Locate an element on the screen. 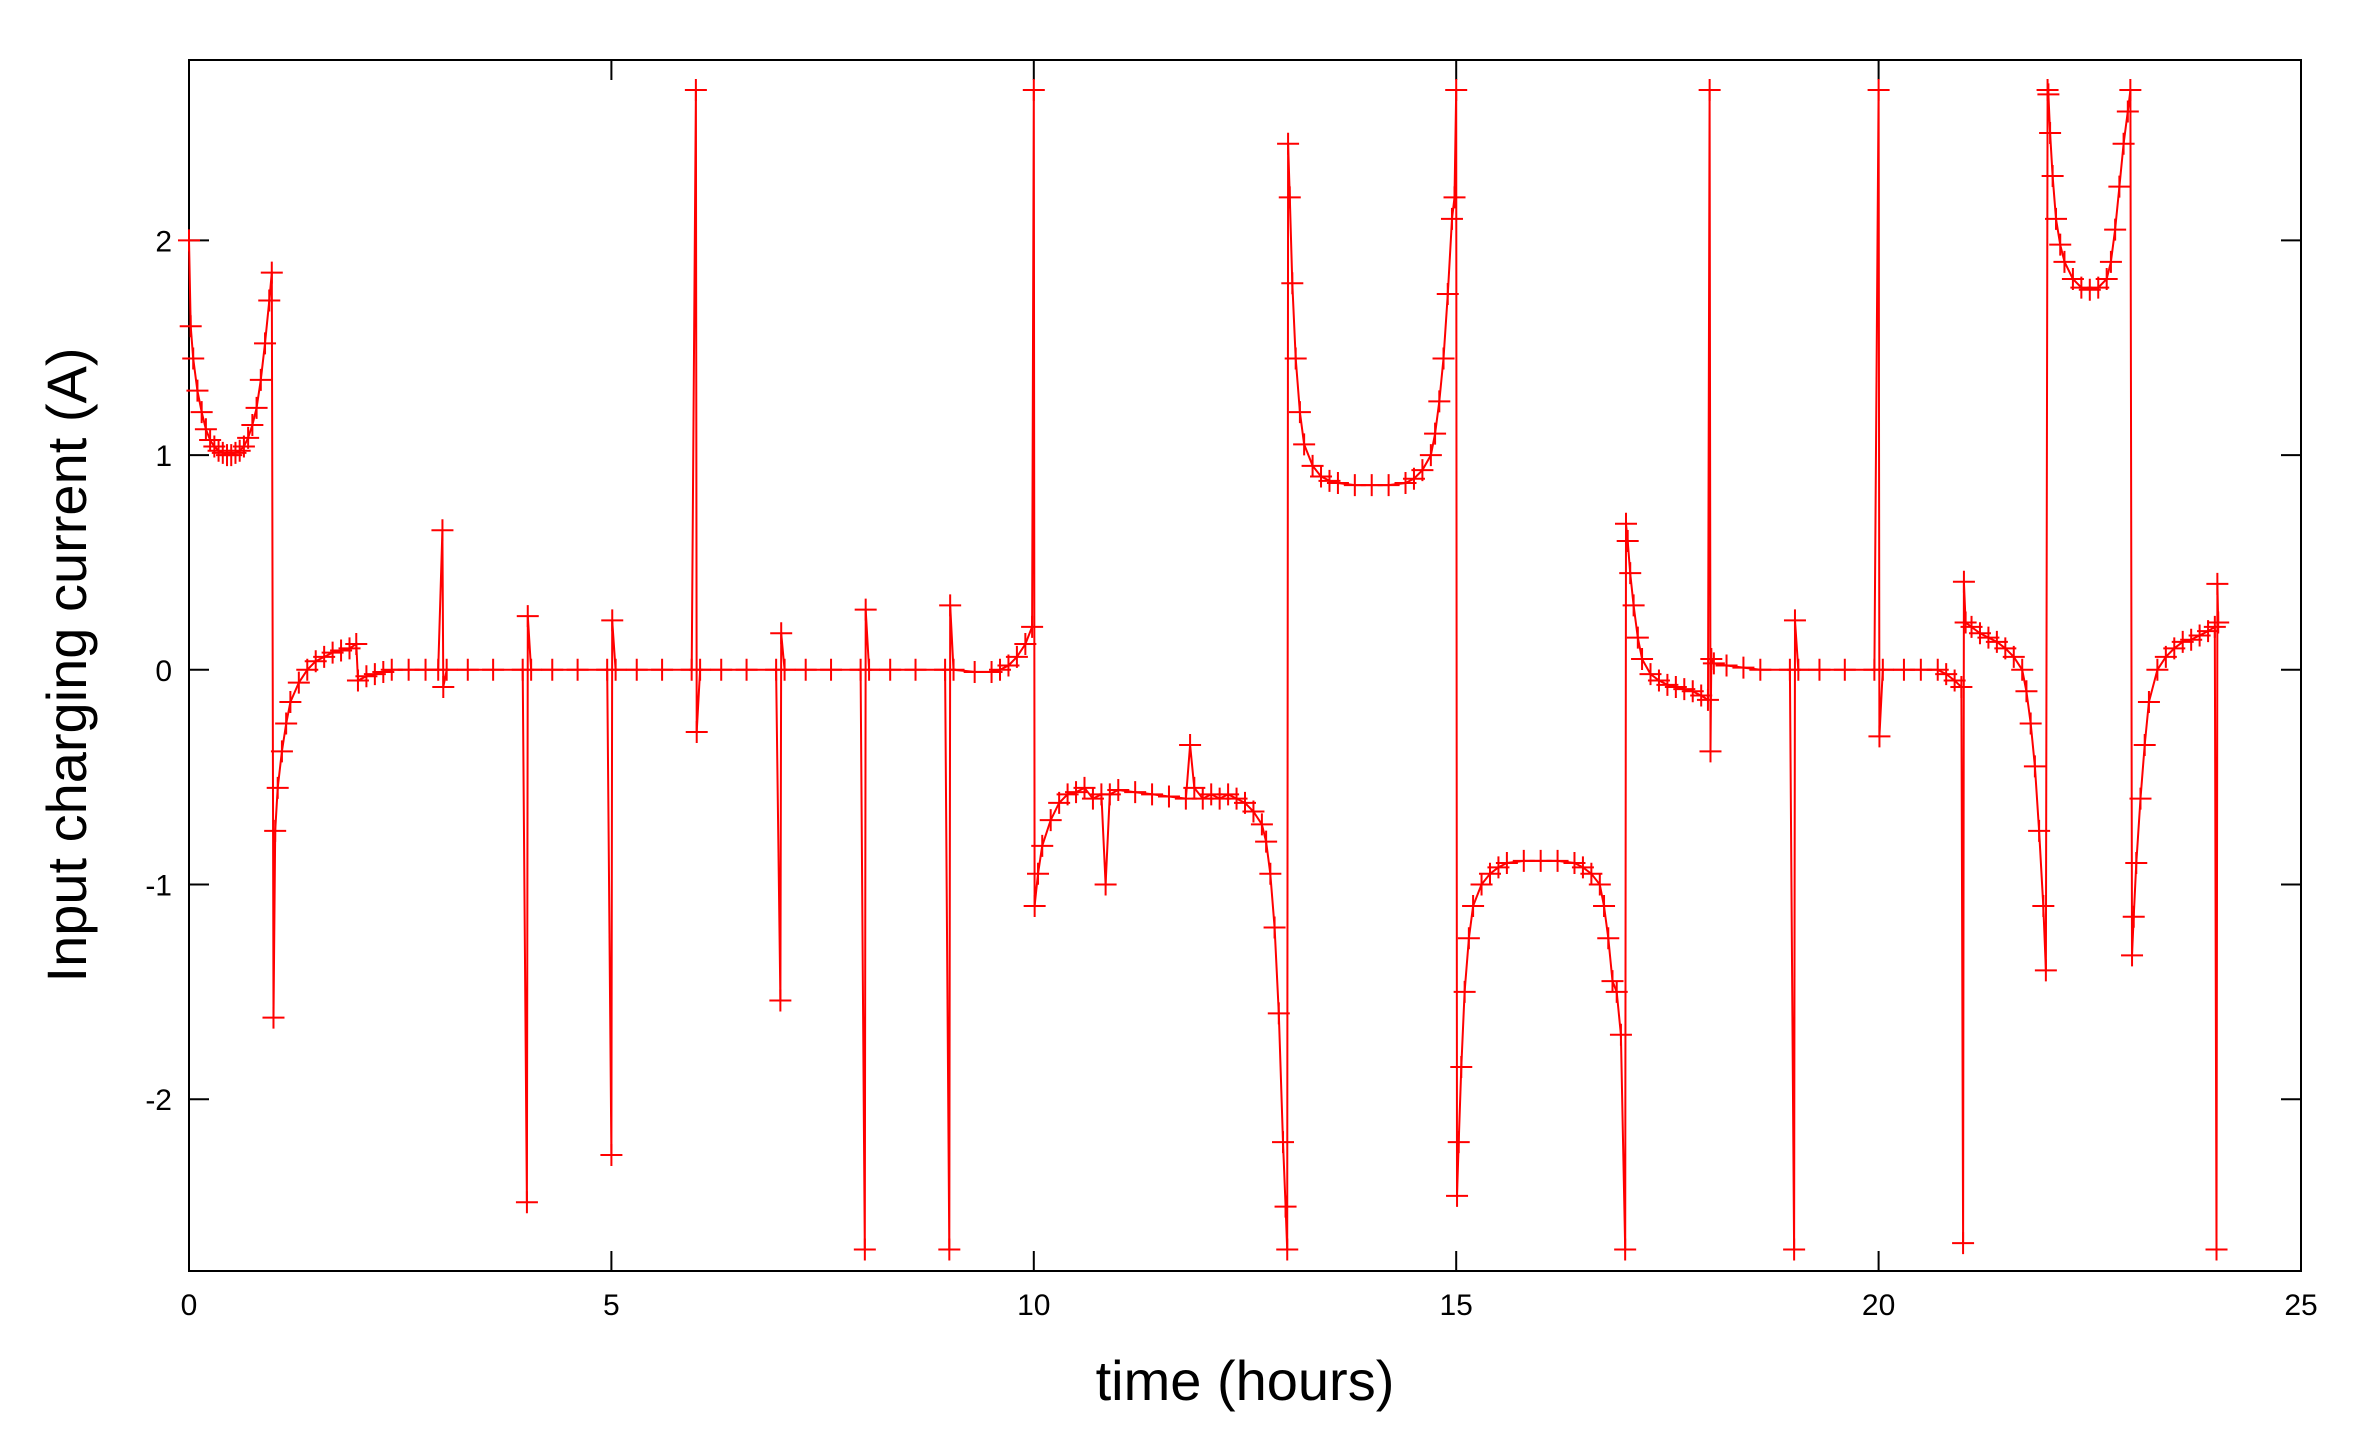  x-tick-label: 25 is located at coordinates (2300, 1305).